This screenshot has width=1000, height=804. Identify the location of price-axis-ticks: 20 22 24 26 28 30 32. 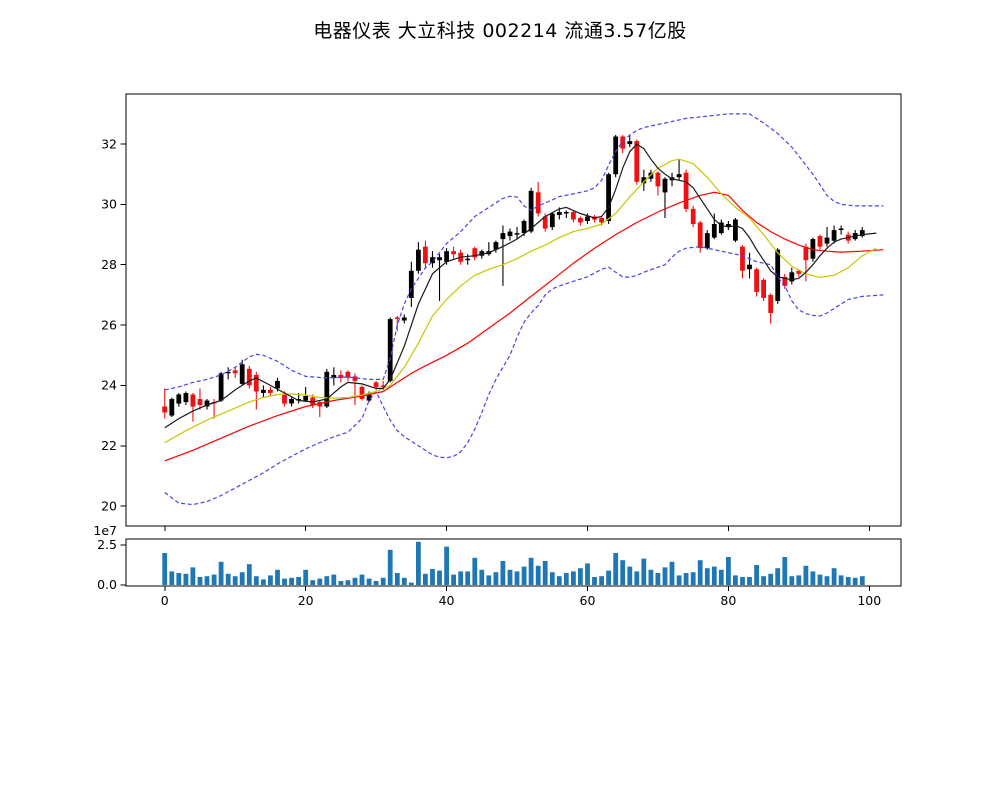
(113, 324).